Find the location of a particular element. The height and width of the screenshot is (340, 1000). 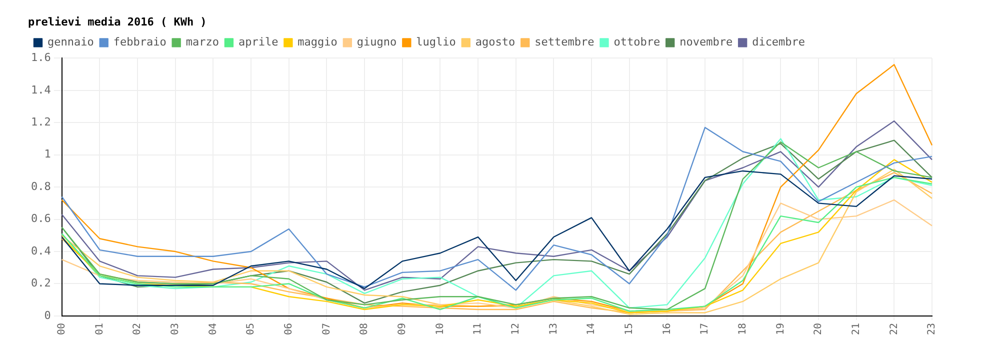

legend-label: settembre is located at coordinates (564, 42).